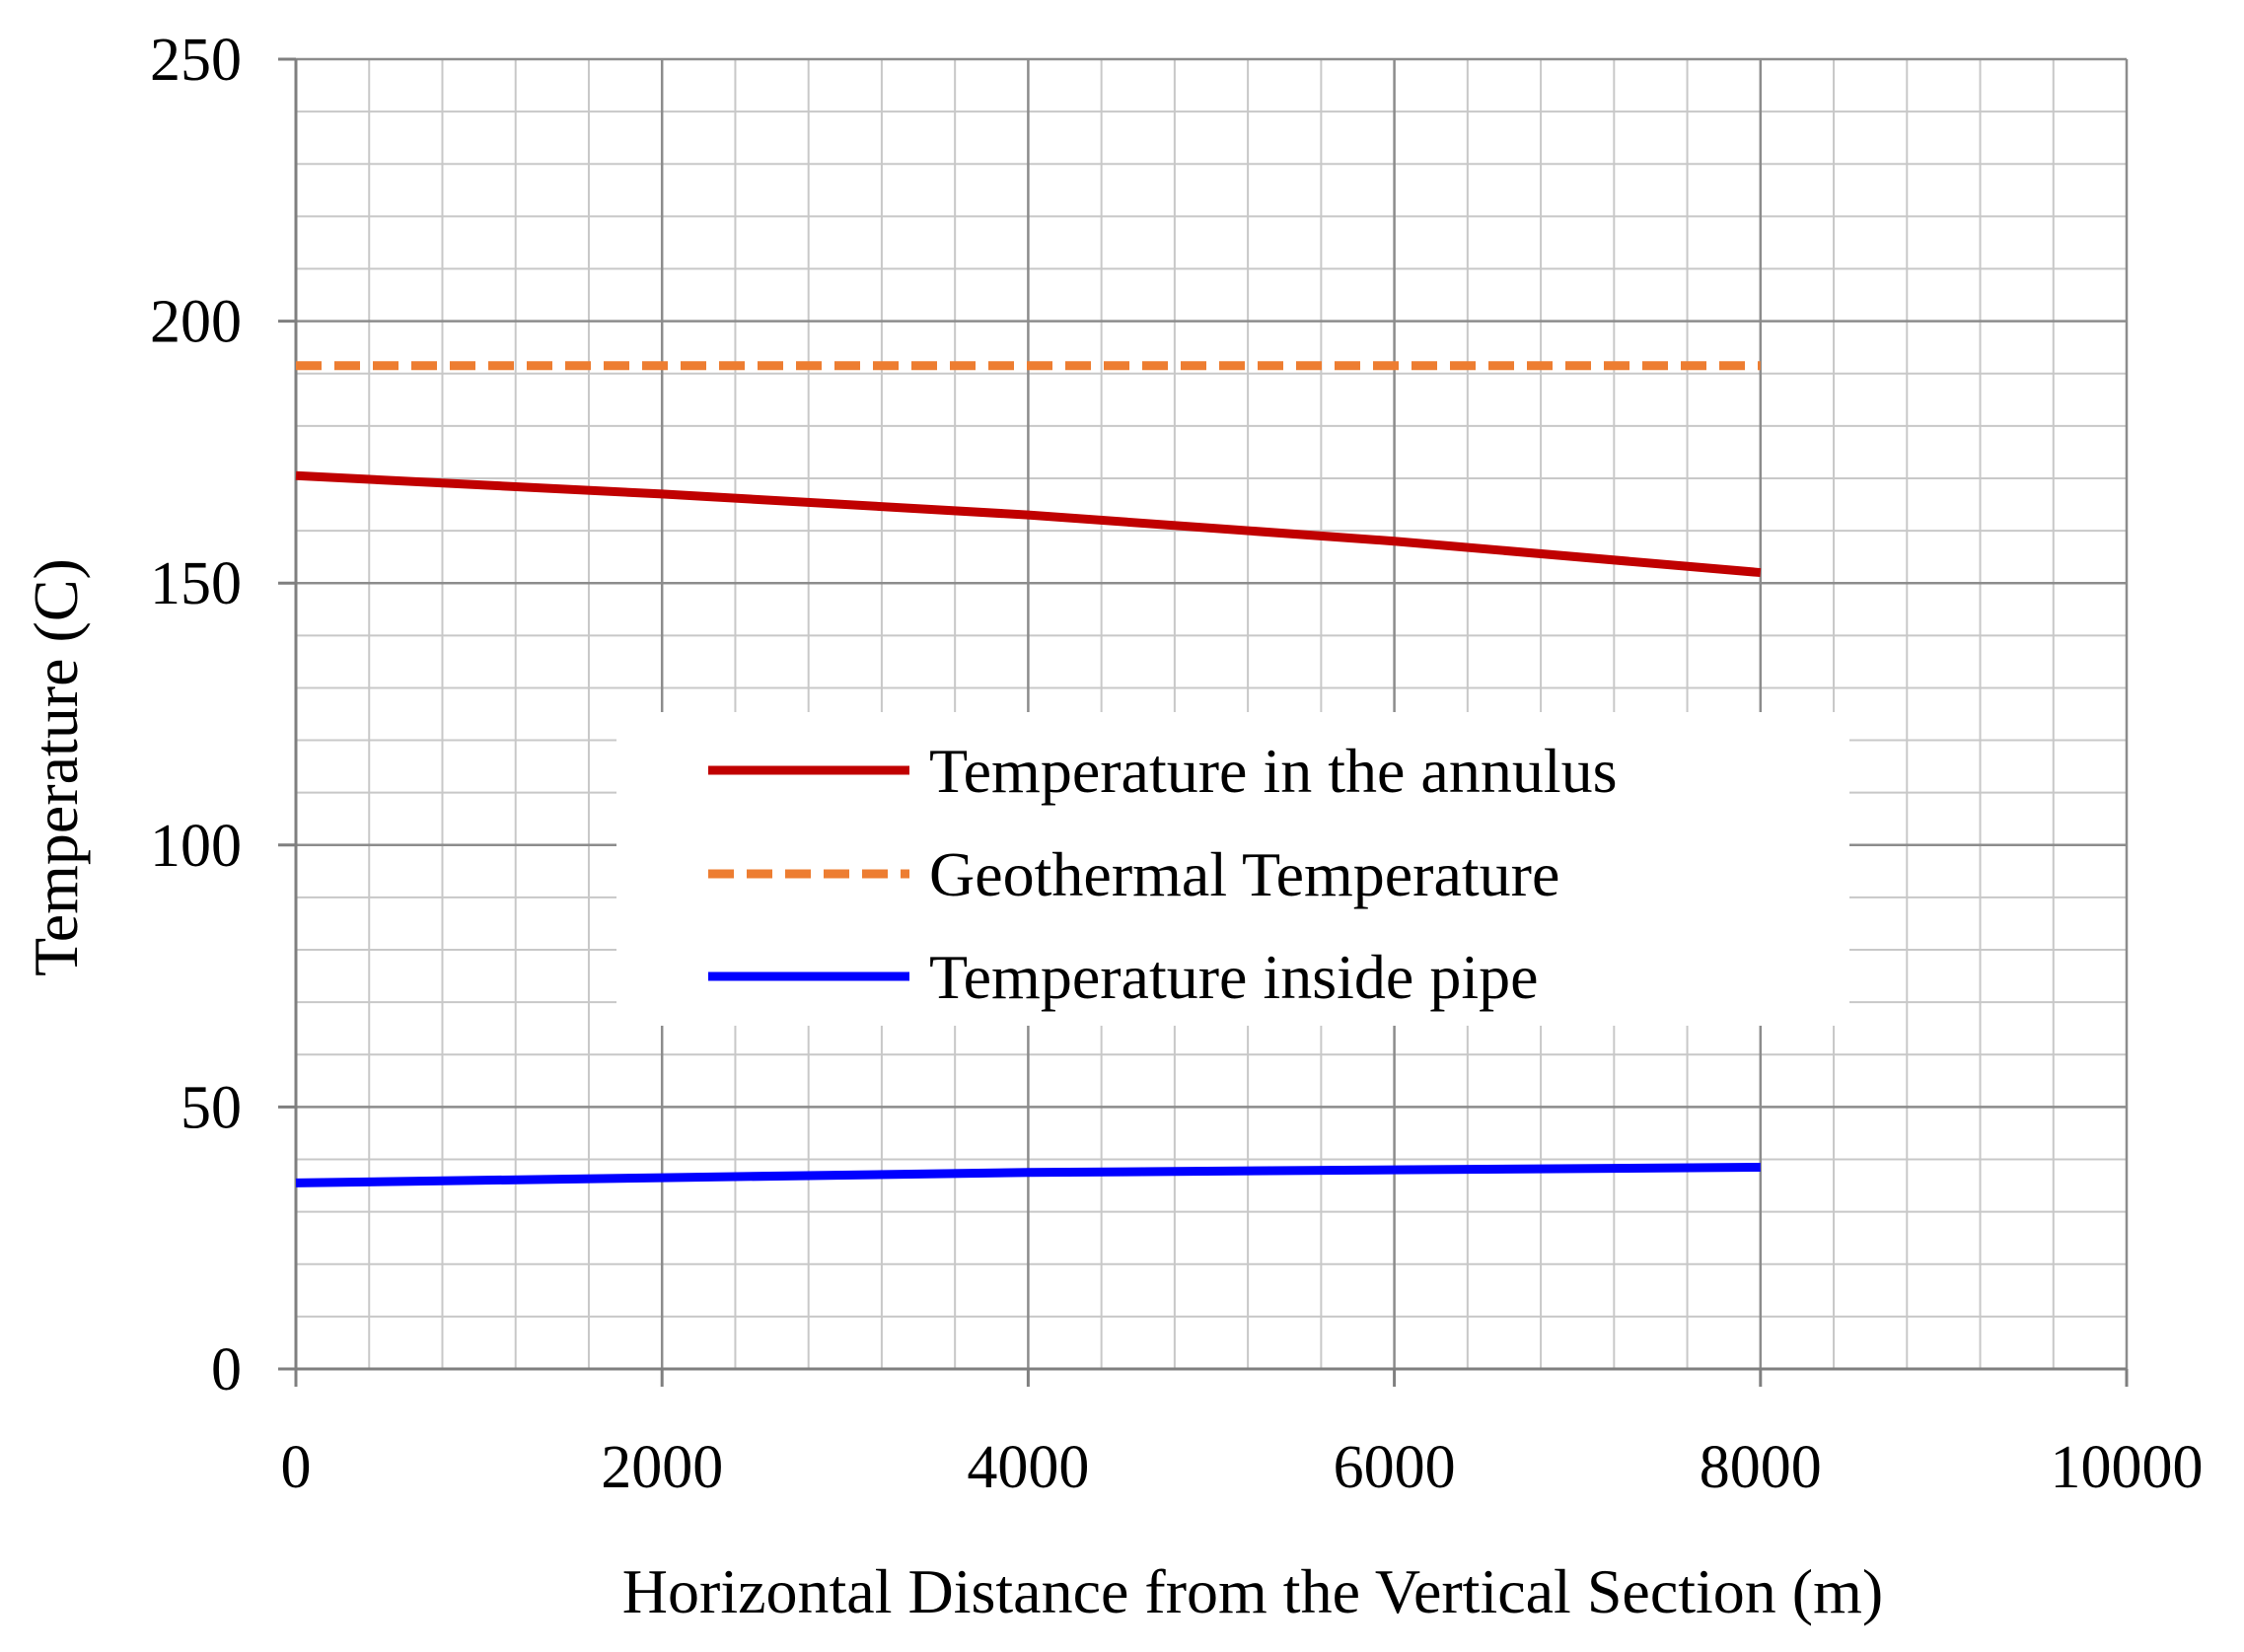  I want to click on x-tick-label: 6000, so click(1395, 1468).